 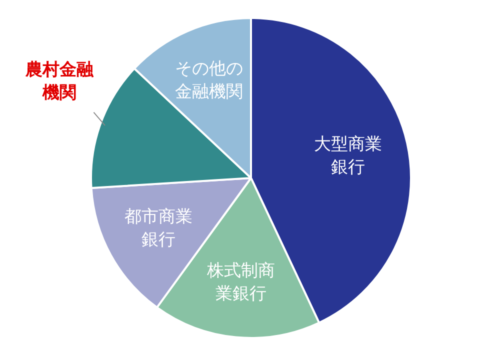 I want to click on slice-label: 農村金融機関, so click(x=59, y=82).